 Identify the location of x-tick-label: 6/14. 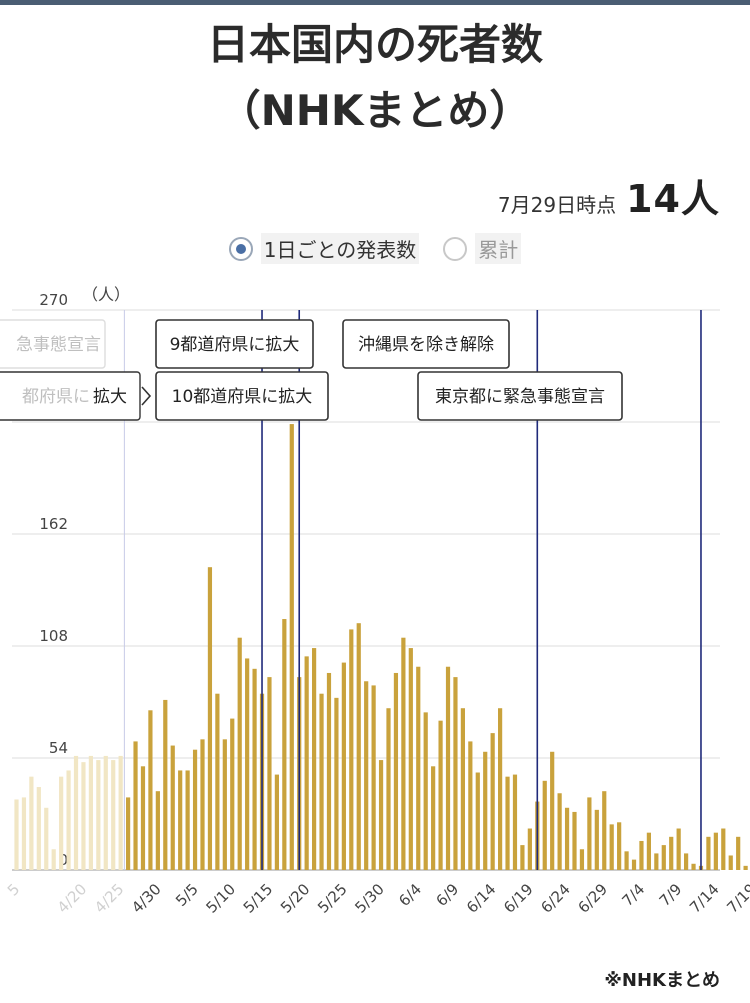
(481, 898).